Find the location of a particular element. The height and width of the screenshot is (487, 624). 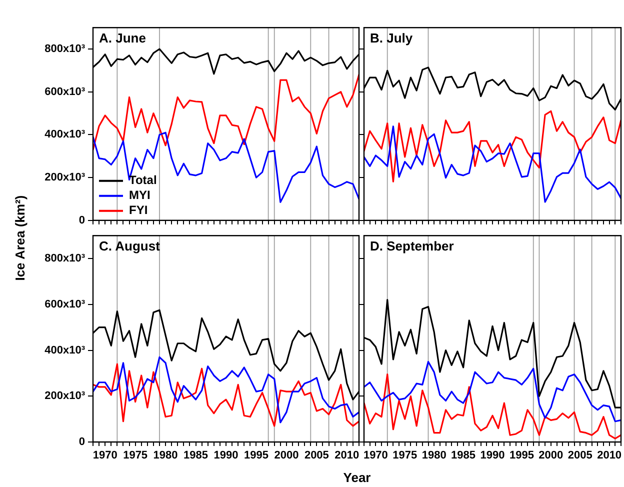

chart-title: C. August is located at coordinates (130, 246).